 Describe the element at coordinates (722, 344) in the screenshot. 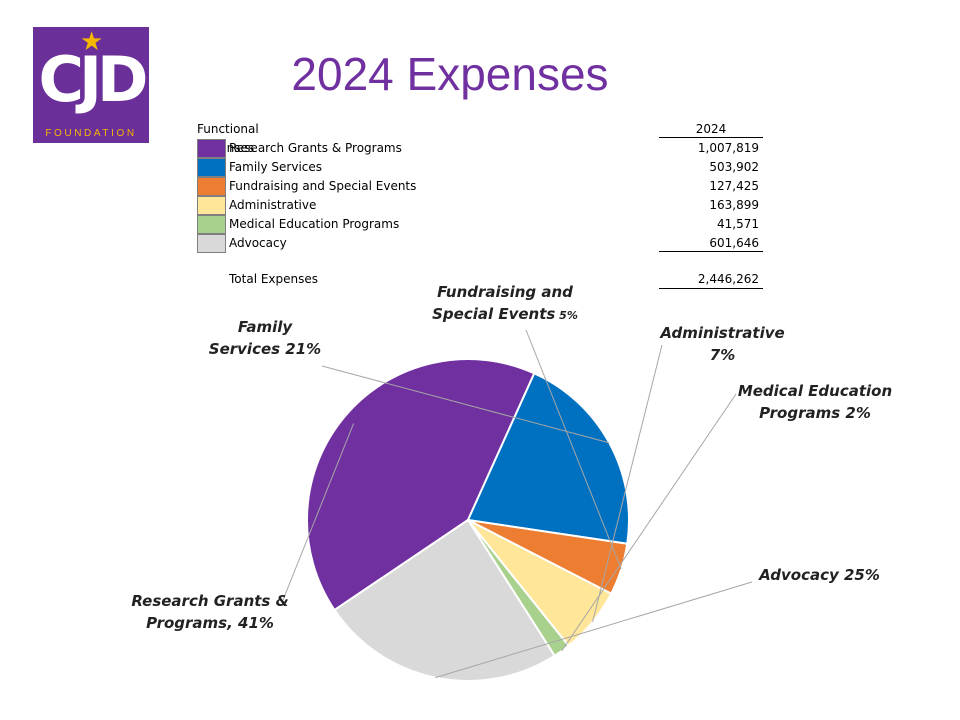

I see `slice-data-label: Administrative 7%` at that location.